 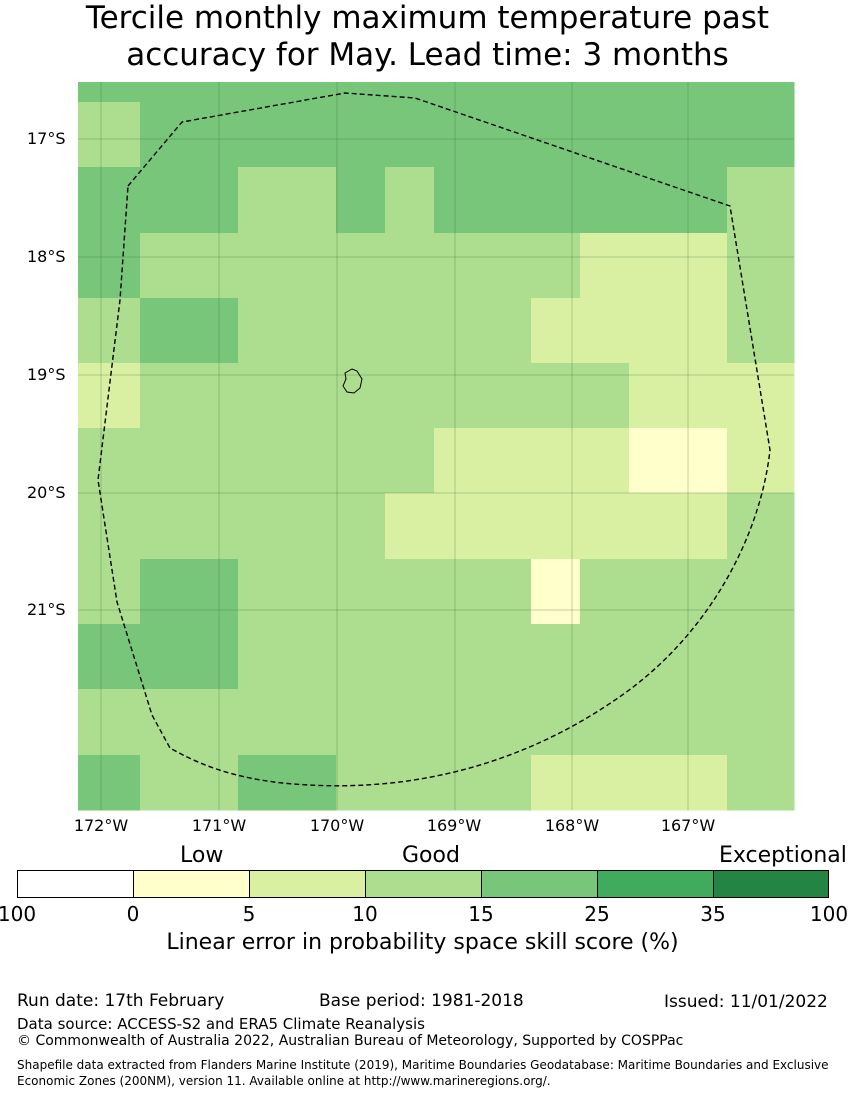 I want to click on lon-tick-172w: 172°W, so click(x=101, y=825).